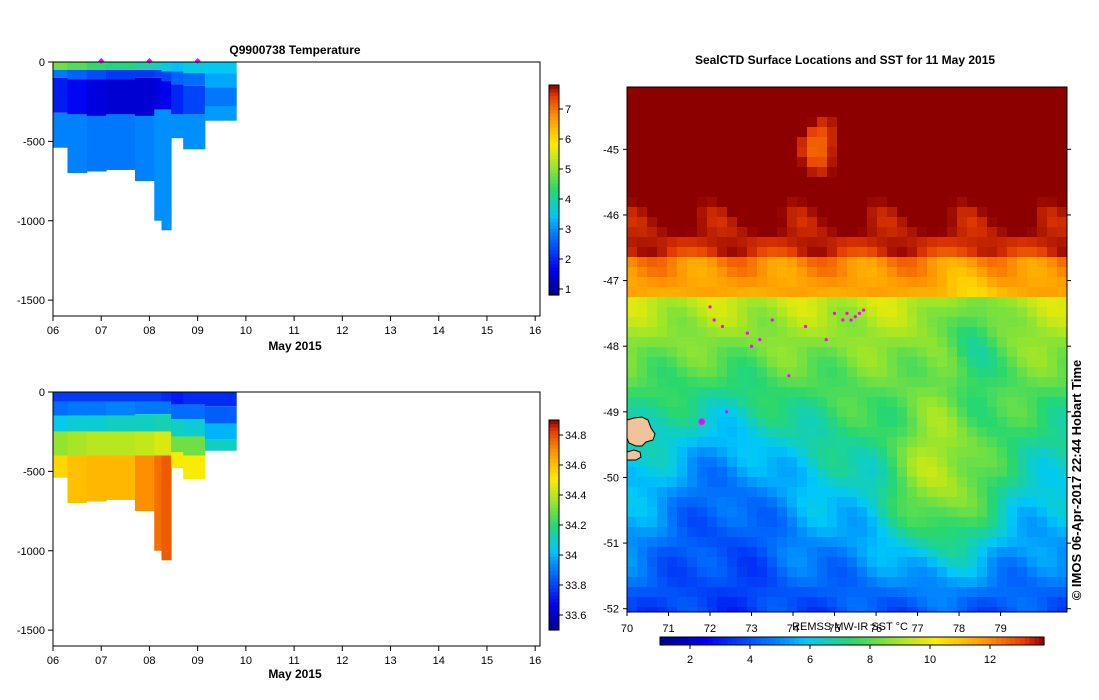 The width and height of the screenshot is (1099, 700). I want to click on x-tick-label: 08, so click(149, 331).